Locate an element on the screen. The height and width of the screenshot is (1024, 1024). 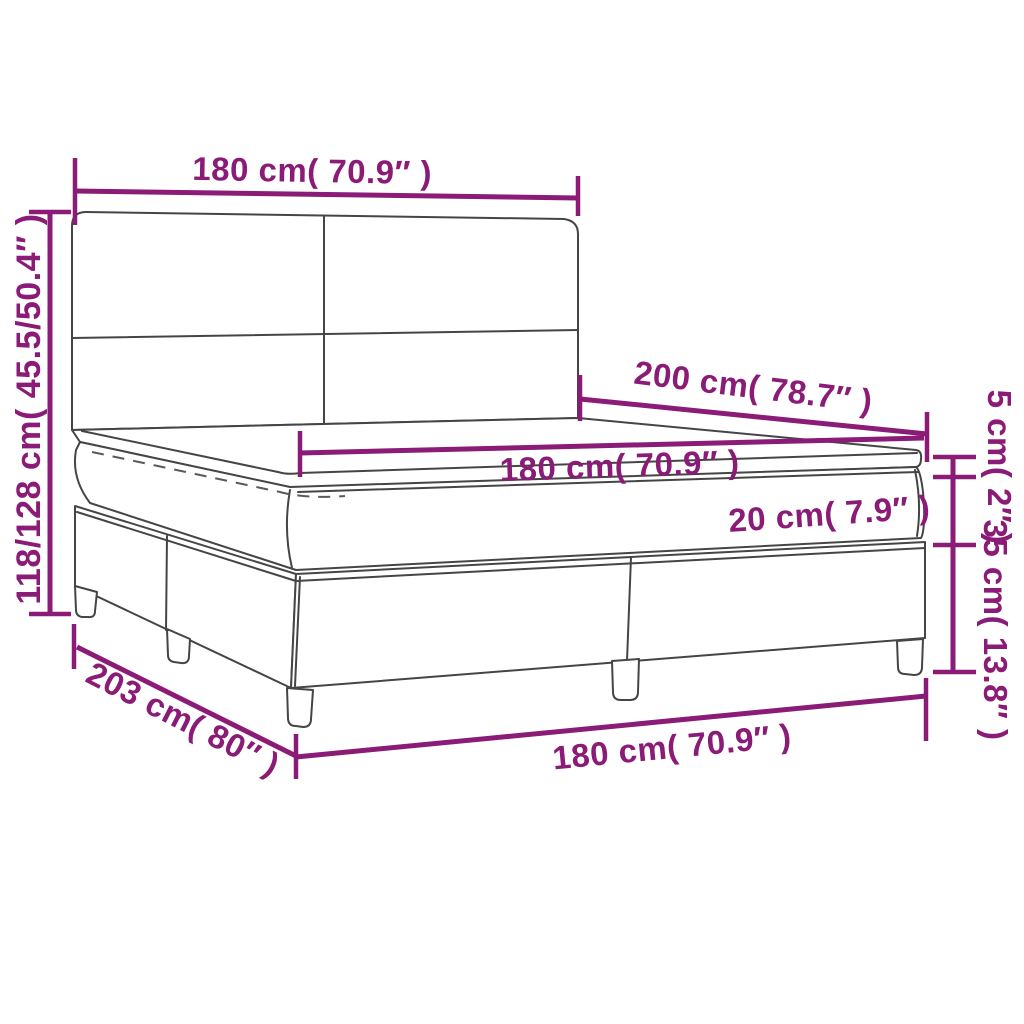
label-base-height: 35 cm( 13.8″ ) is located at coordinates (995, 630).